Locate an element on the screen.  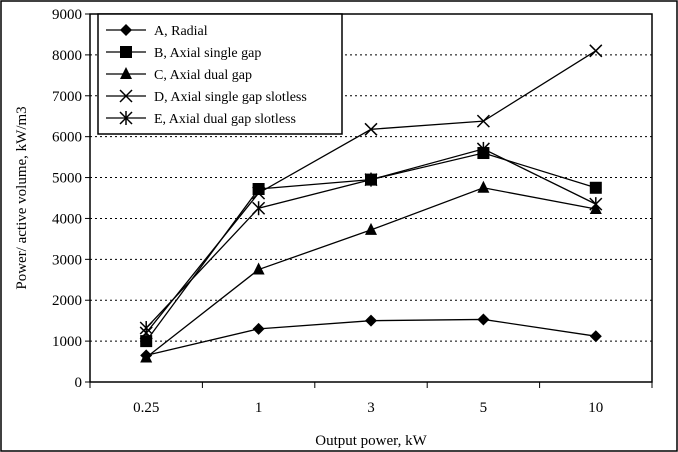
x-tick-label: 1 is located at coordinates (259, 408).